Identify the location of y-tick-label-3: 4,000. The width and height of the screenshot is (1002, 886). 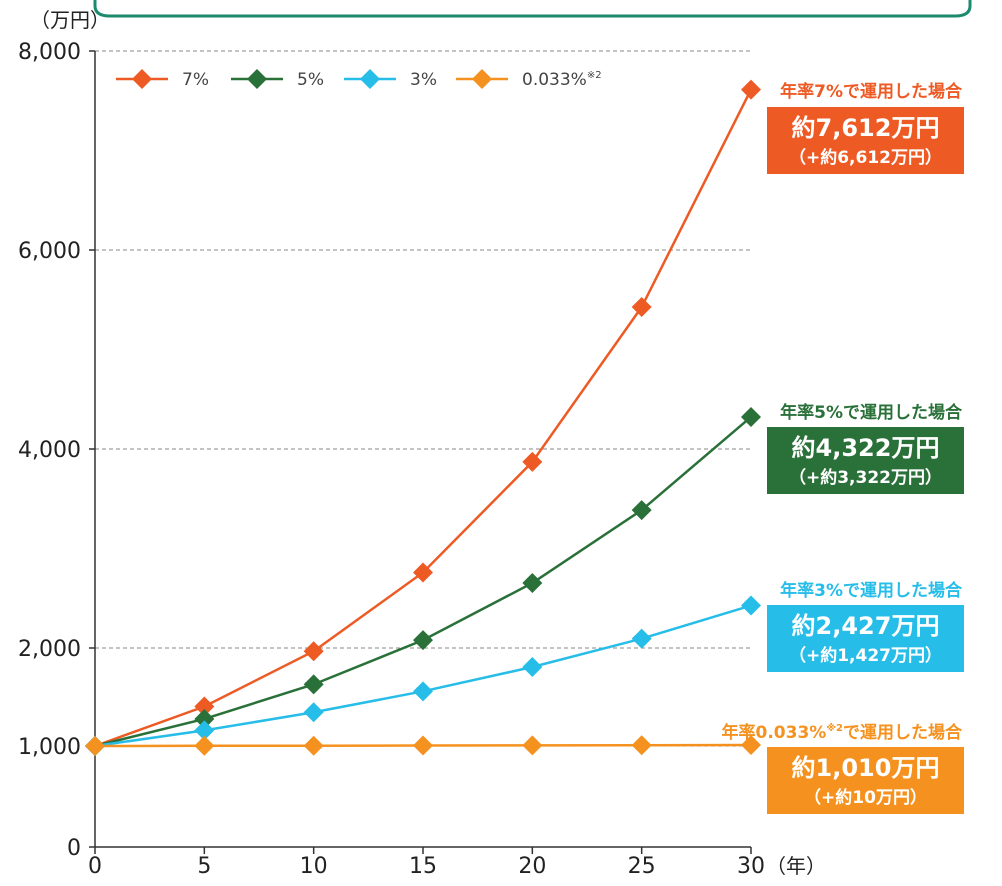
(49, 450).